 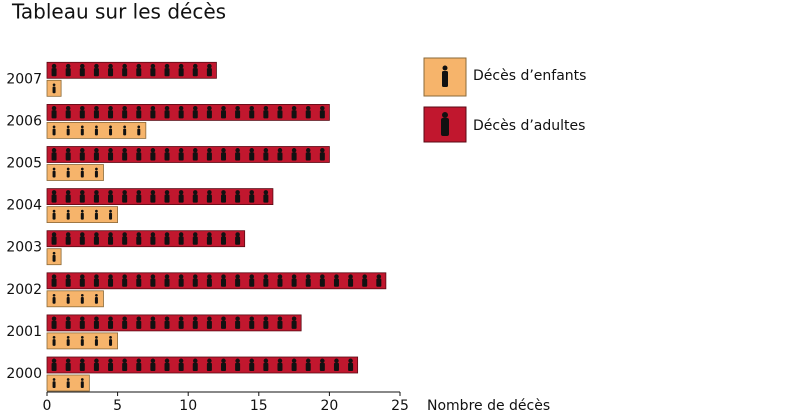 What do you see at coordinates (24, 374) in the screenshot?
I see `y-tick-label: 2000` at bounding box center [24, 374].